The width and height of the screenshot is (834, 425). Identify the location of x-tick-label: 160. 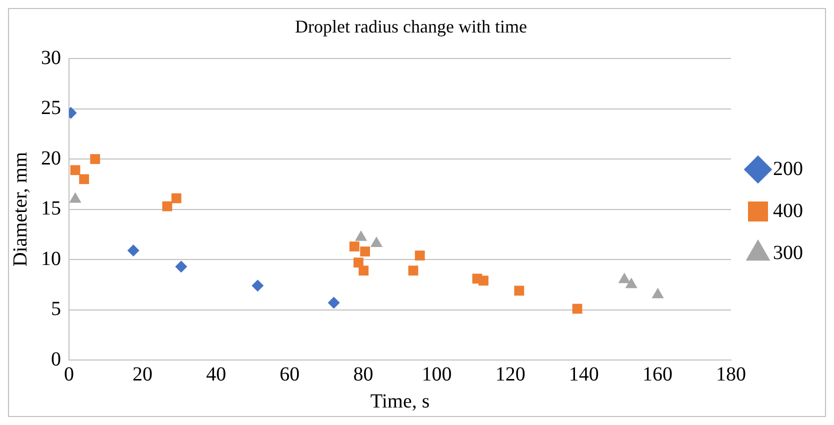
(657, 374).